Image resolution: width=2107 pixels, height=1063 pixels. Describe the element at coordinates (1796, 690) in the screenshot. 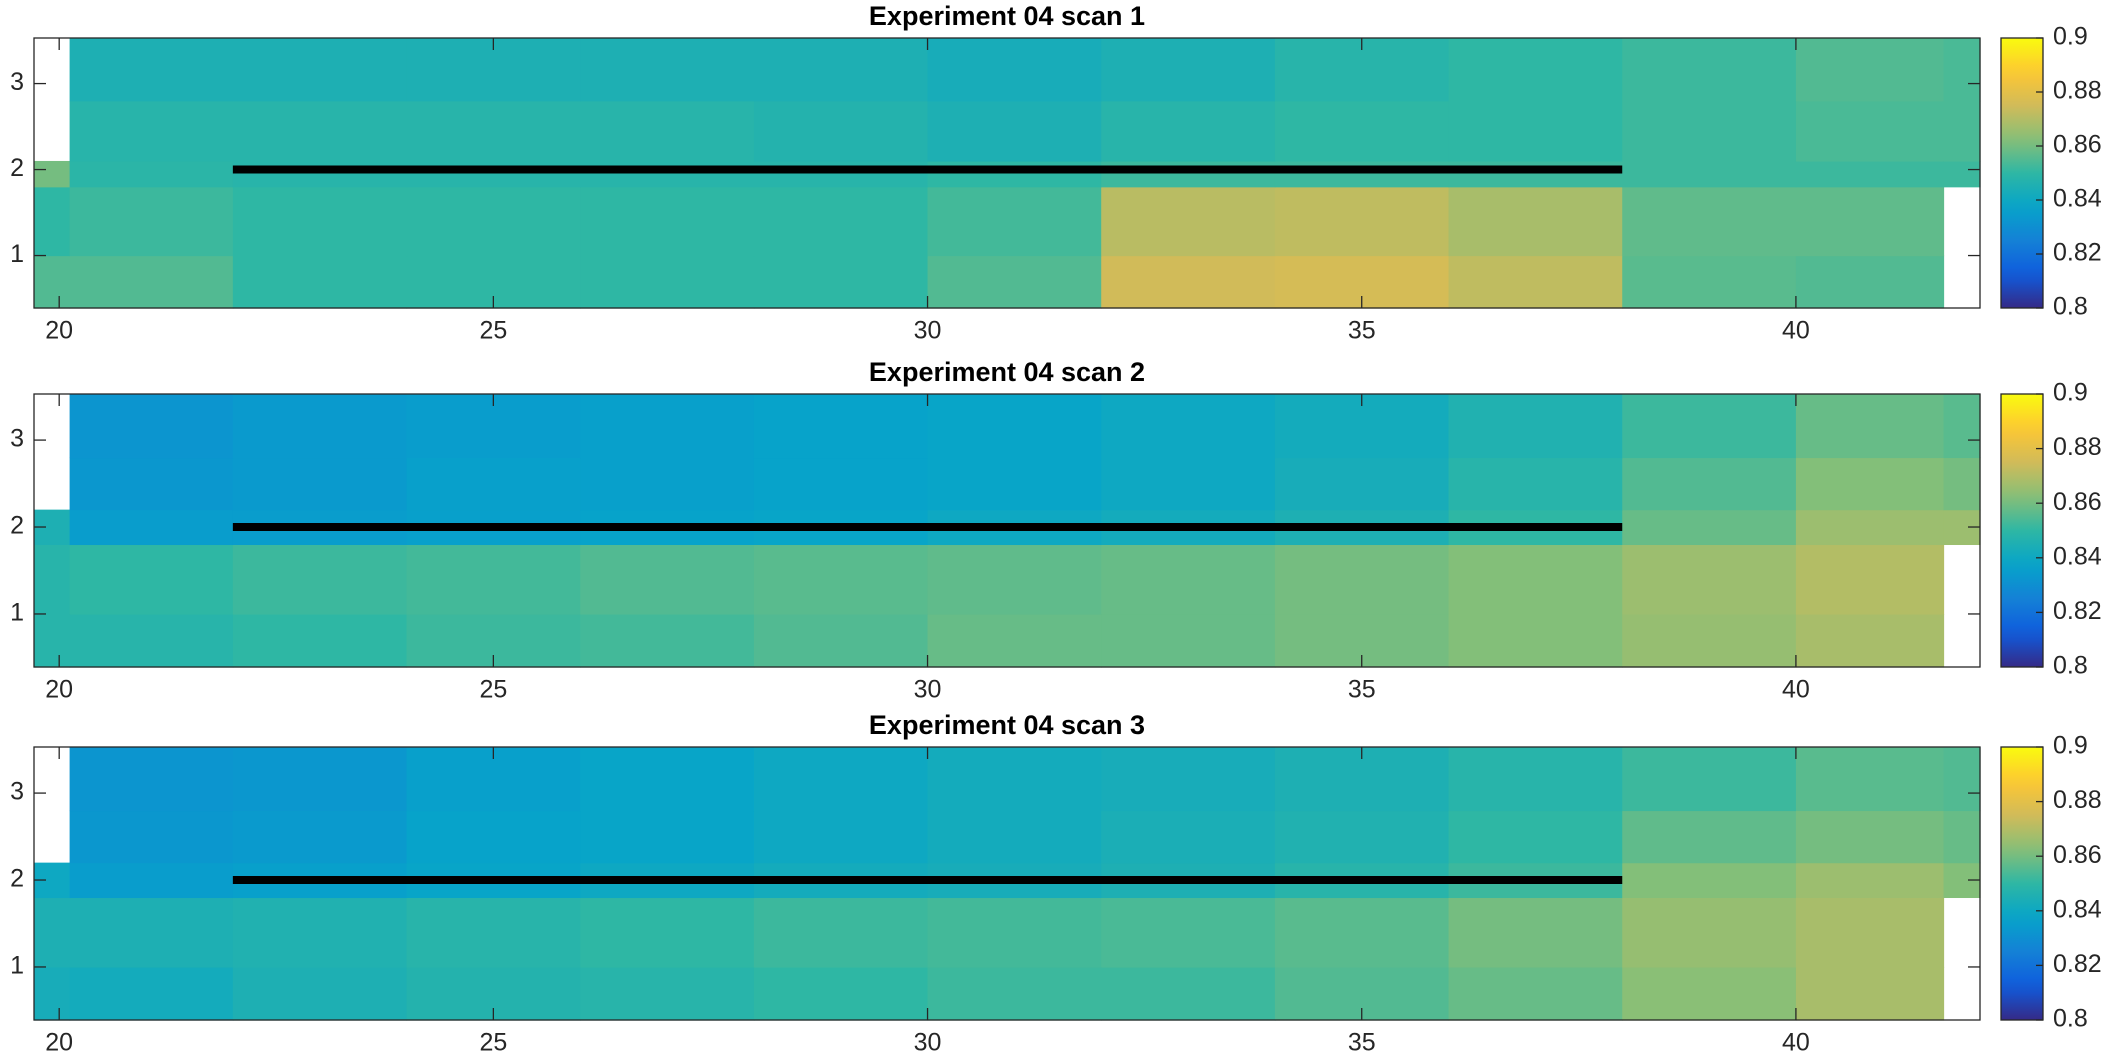

I see `x-tick-label: 40` at that location.